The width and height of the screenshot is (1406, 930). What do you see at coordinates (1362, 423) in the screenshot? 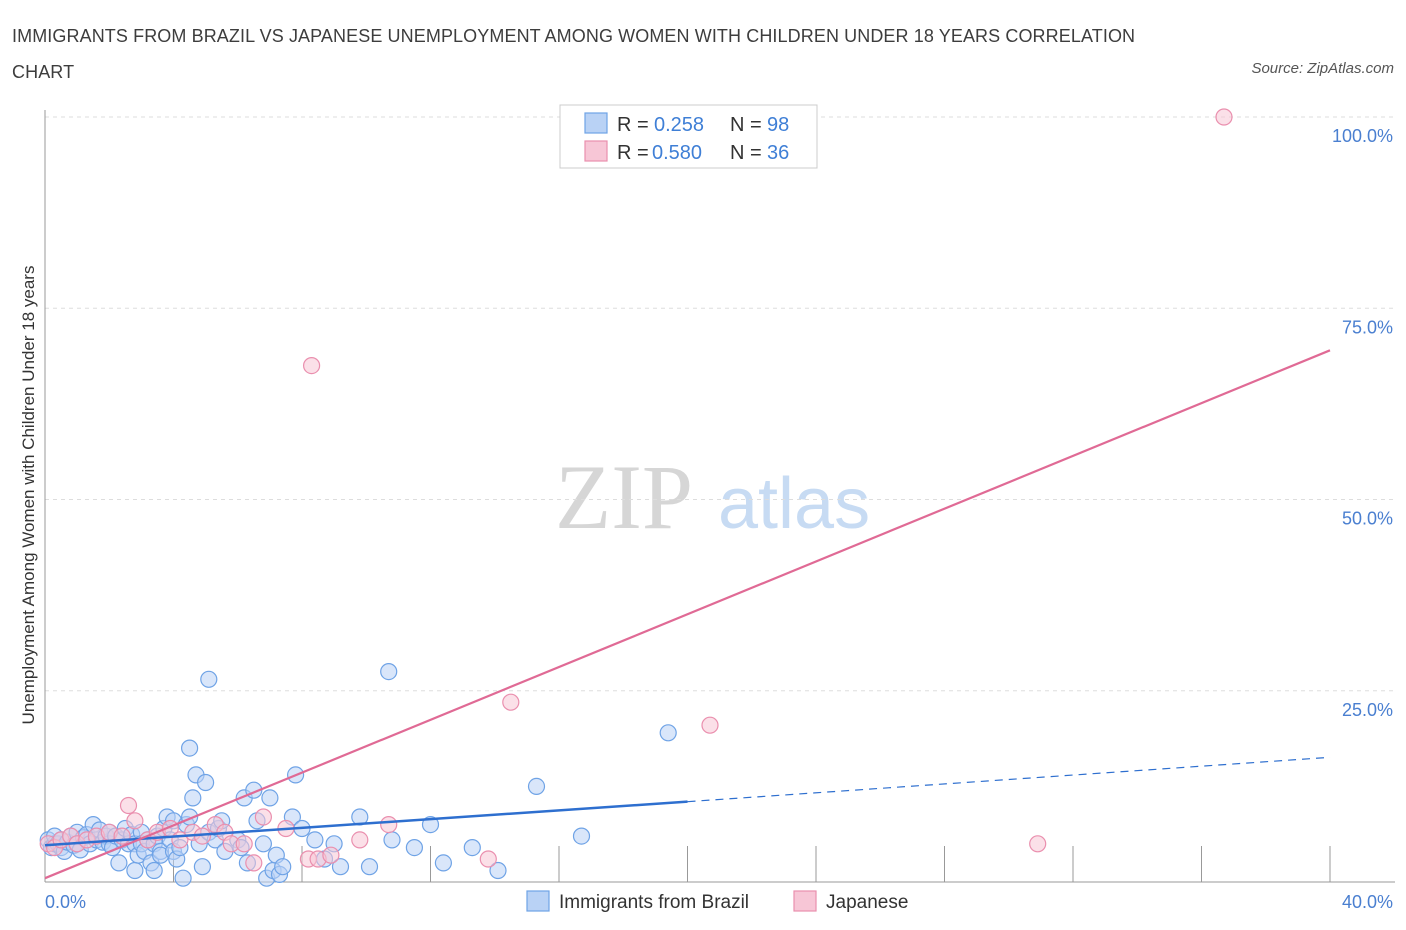
I see `y-tick-labels: 100.0% 75.0% 50.0% 25.0%` at bounding box center [1362, 423].